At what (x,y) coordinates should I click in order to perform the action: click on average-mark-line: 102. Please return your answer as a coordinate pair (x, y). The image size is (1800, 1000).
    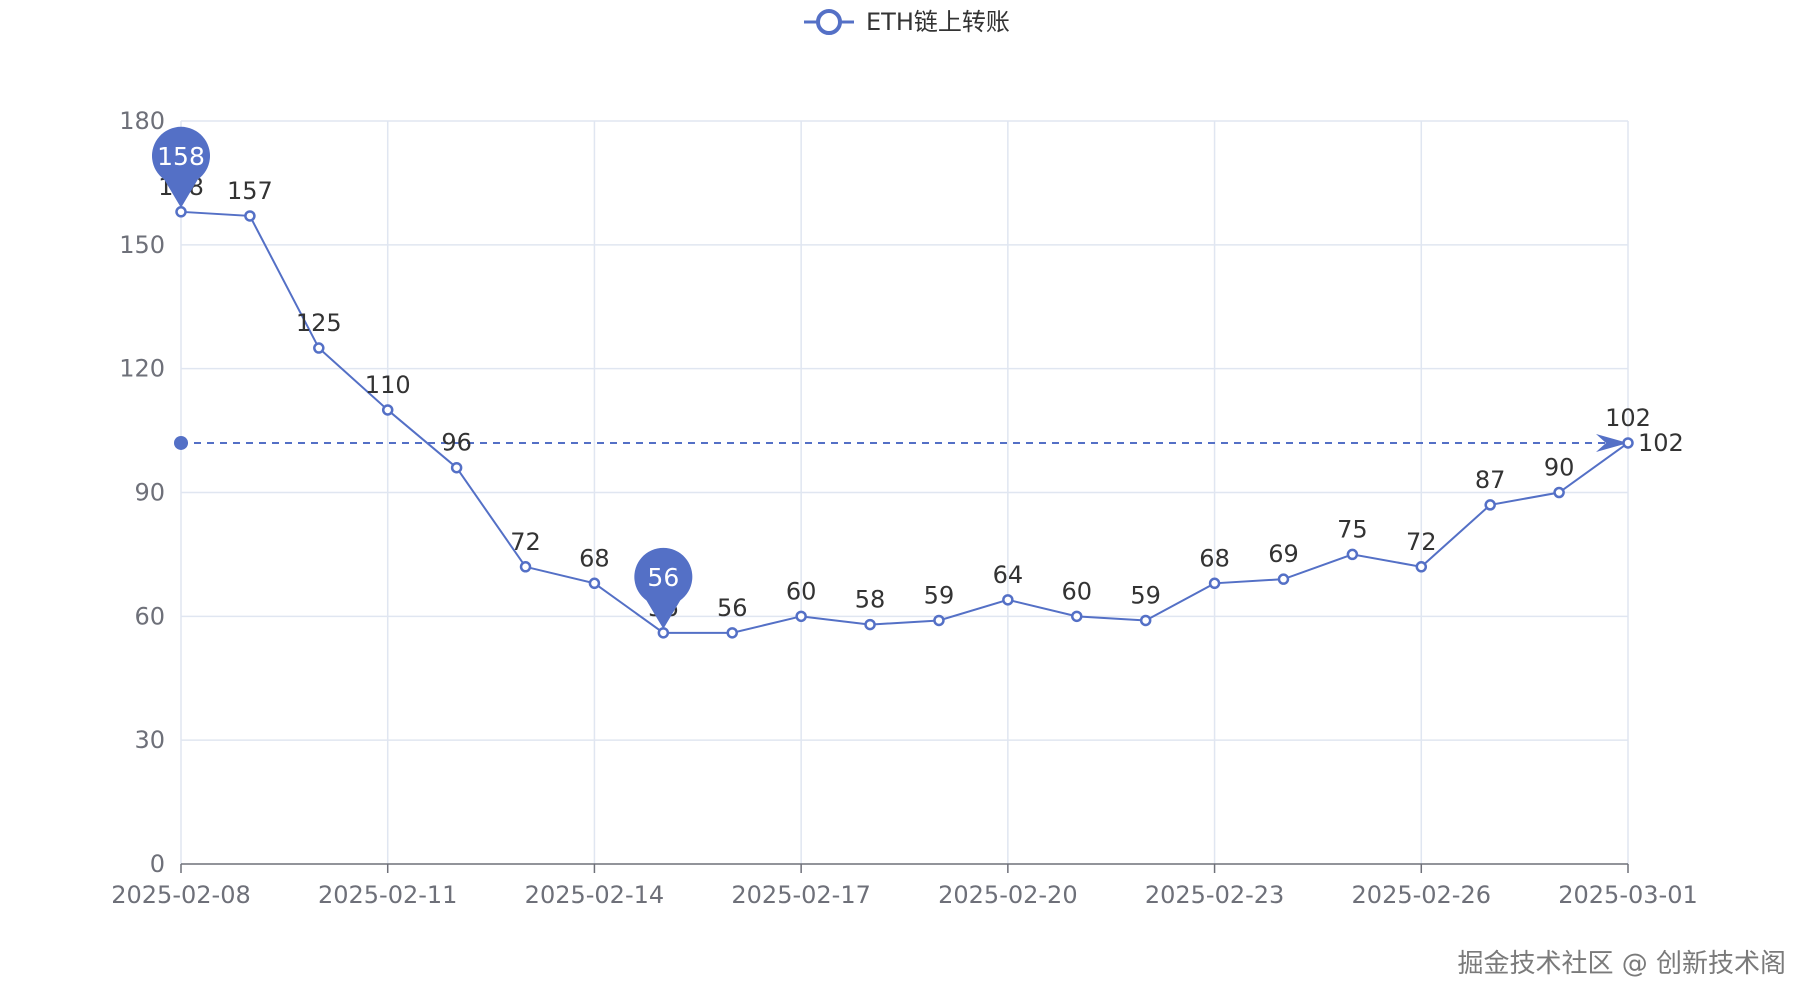
    Looking at the image, I should click on (929, 443).